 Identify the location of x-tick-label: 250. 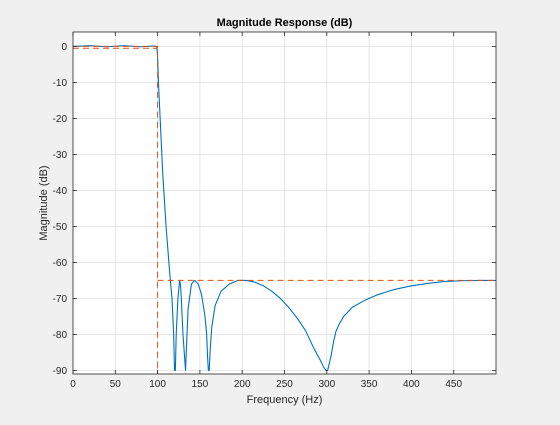
(284, 384).